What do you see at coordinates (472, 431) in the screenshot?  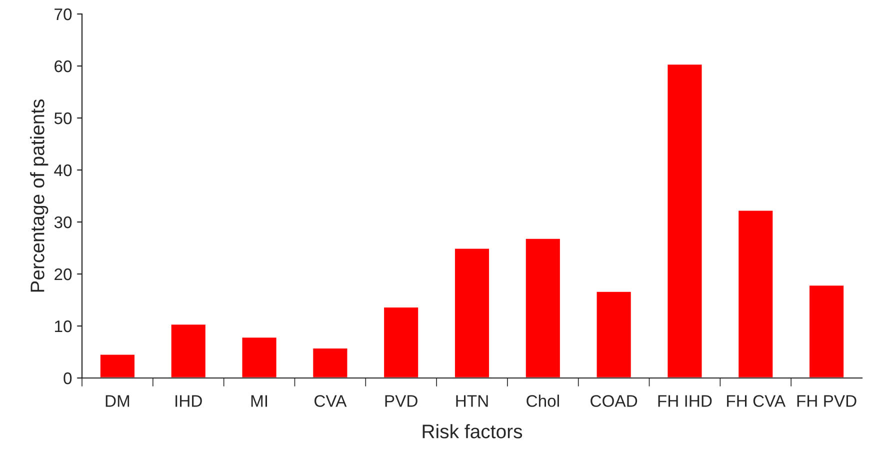 I see `x-axis-title: Risk factors` at bounding box center [472, 431].